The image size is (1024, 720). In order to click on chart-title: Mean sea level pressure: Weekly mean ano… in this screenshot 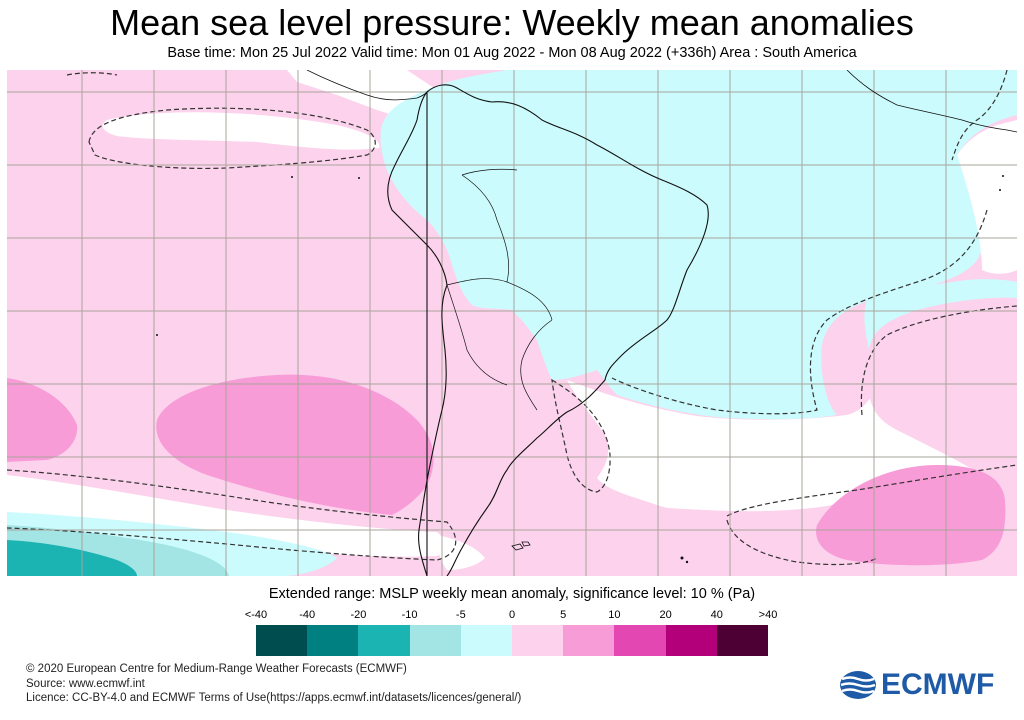, I will do `click(512, 22)`.